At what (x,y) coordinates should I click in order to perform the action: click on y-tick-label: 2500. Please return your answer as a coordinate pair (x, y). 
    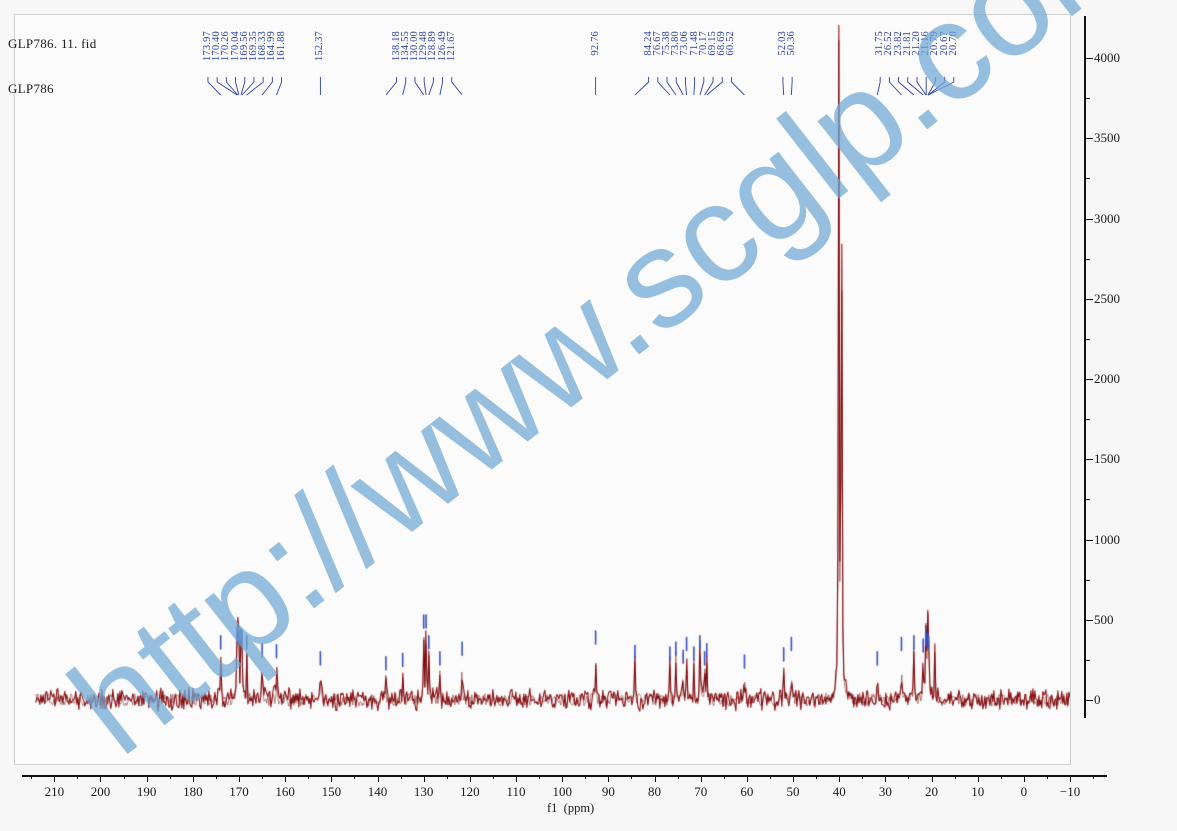
    Looking at the image, I should click on (1107, 298).